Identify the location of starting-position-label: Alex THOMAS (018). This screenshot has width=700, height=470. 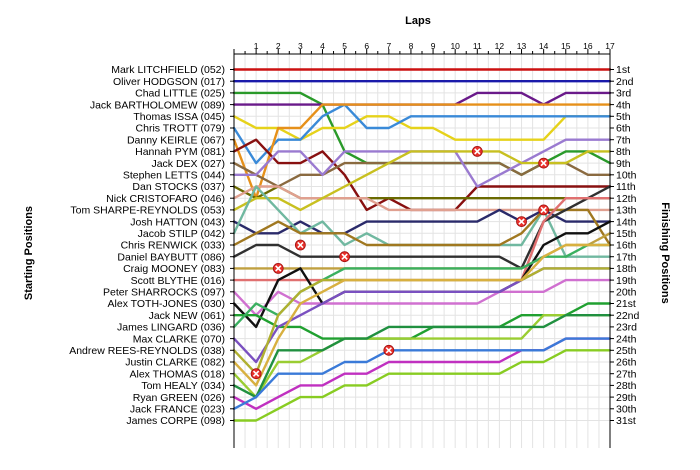
(178, 374).